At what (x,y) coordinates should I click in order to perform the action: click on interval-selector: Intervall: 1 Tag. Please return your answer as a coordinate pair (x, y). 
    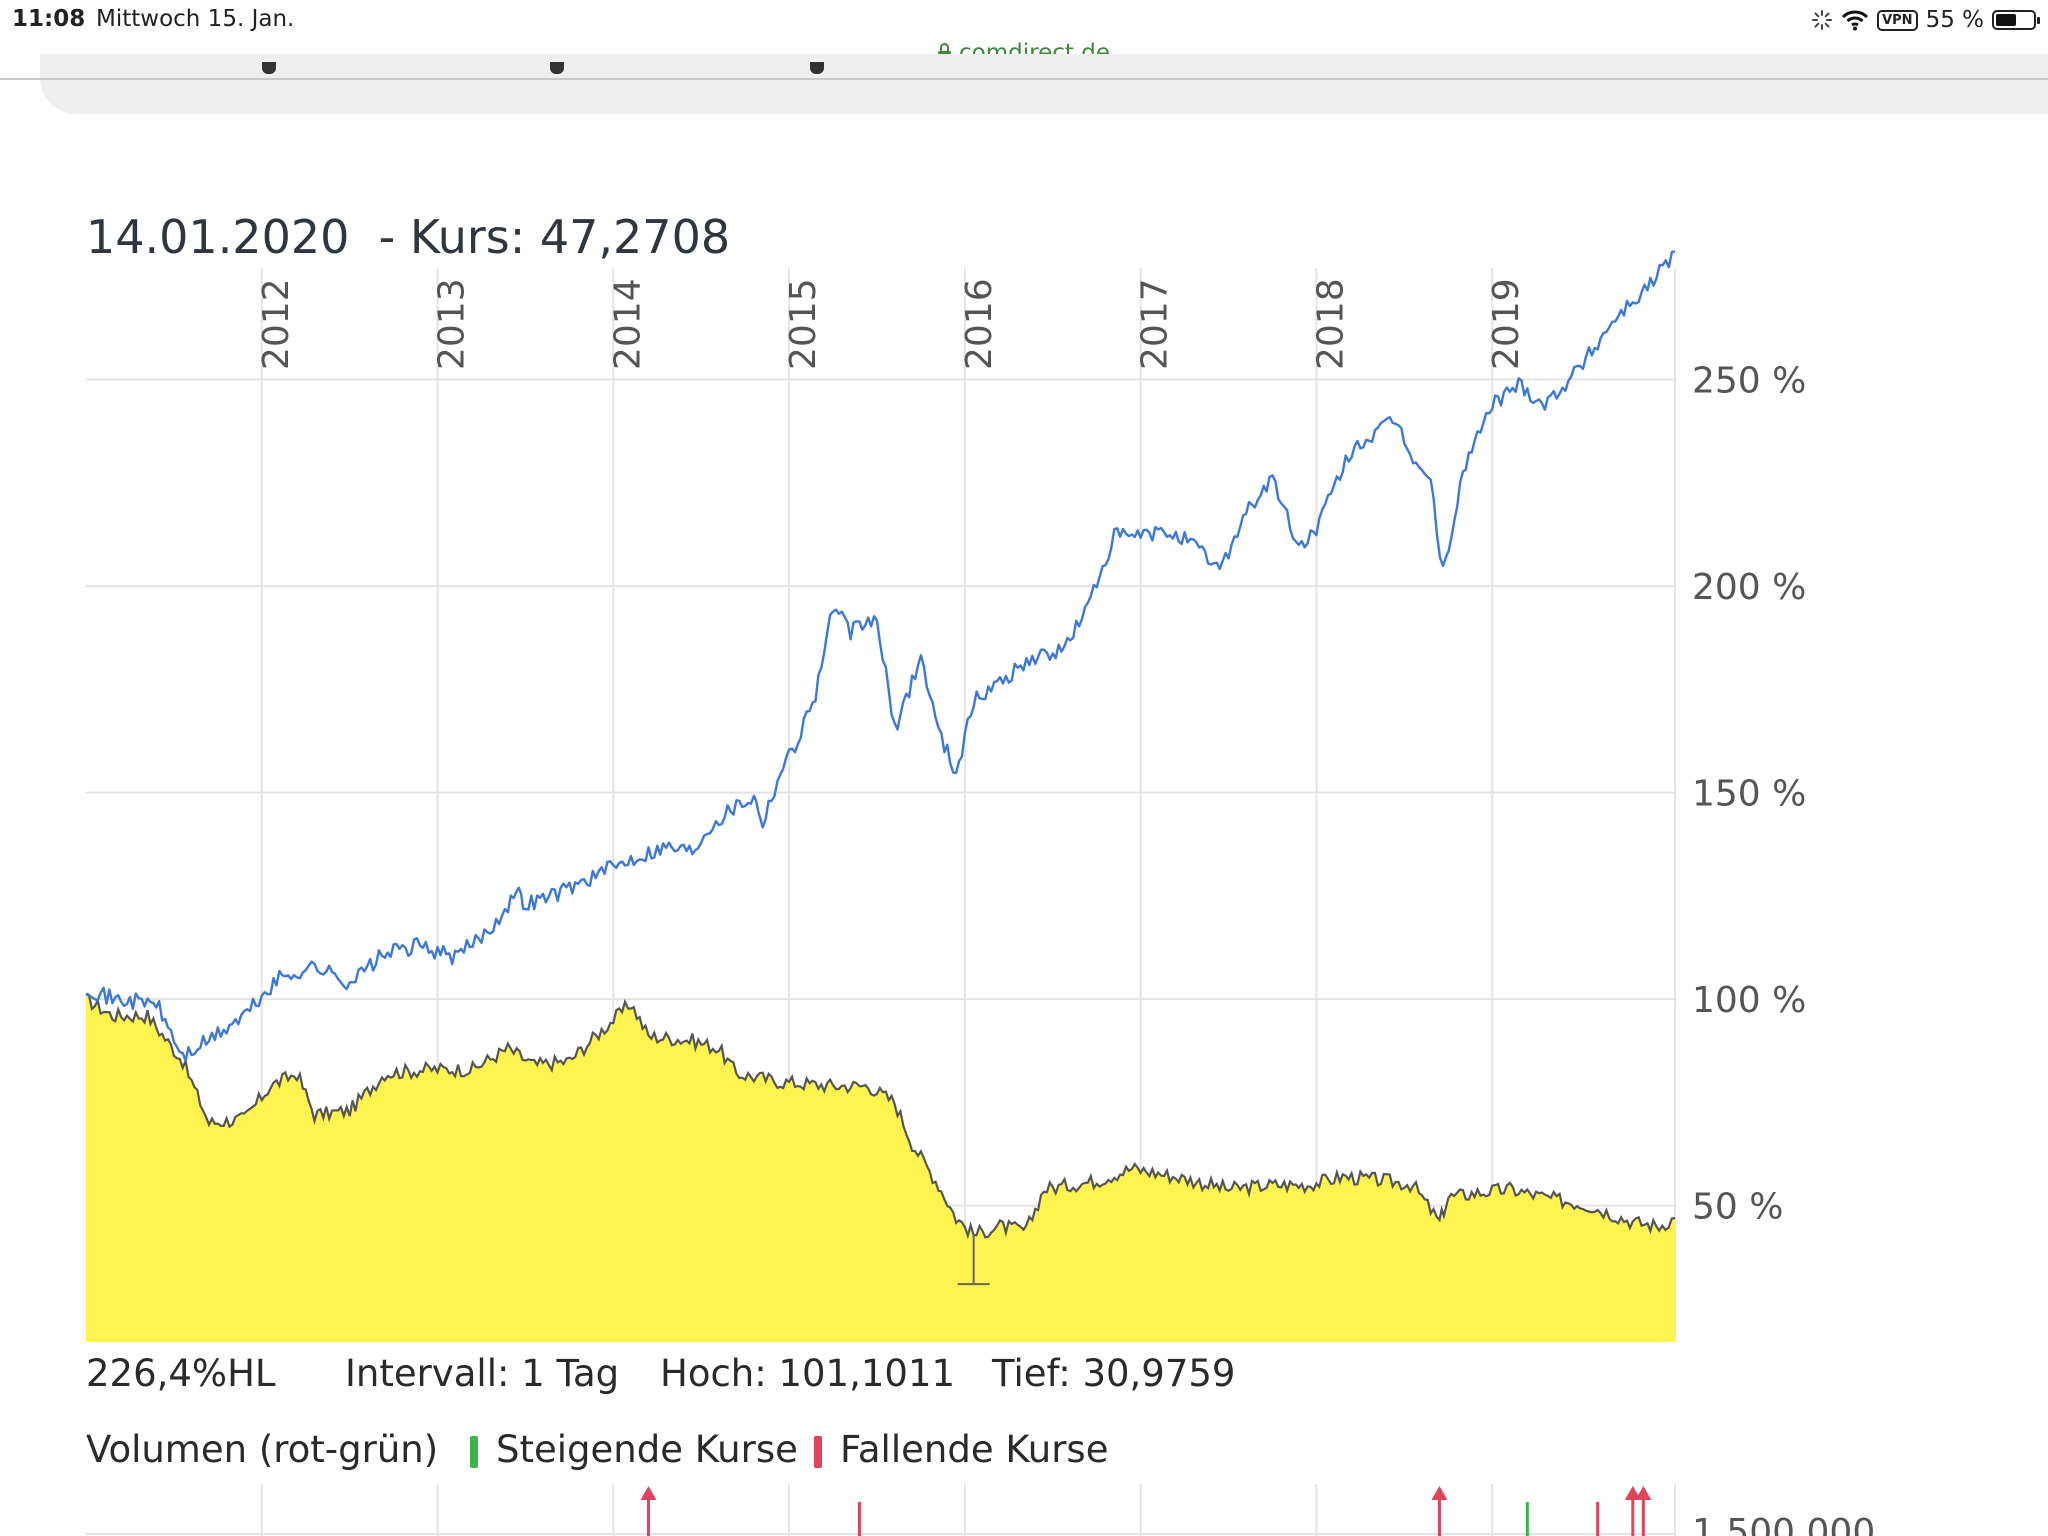
    Looking at the image, I should click on (482, 1373).